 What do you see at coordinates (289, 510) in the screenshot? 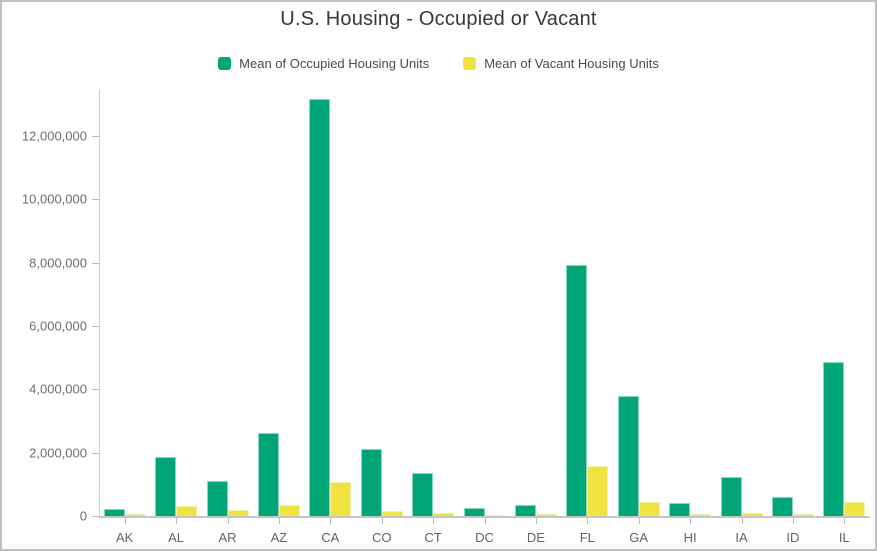
I see `bar-vacant-AZ` at bounding box center [289, 510].